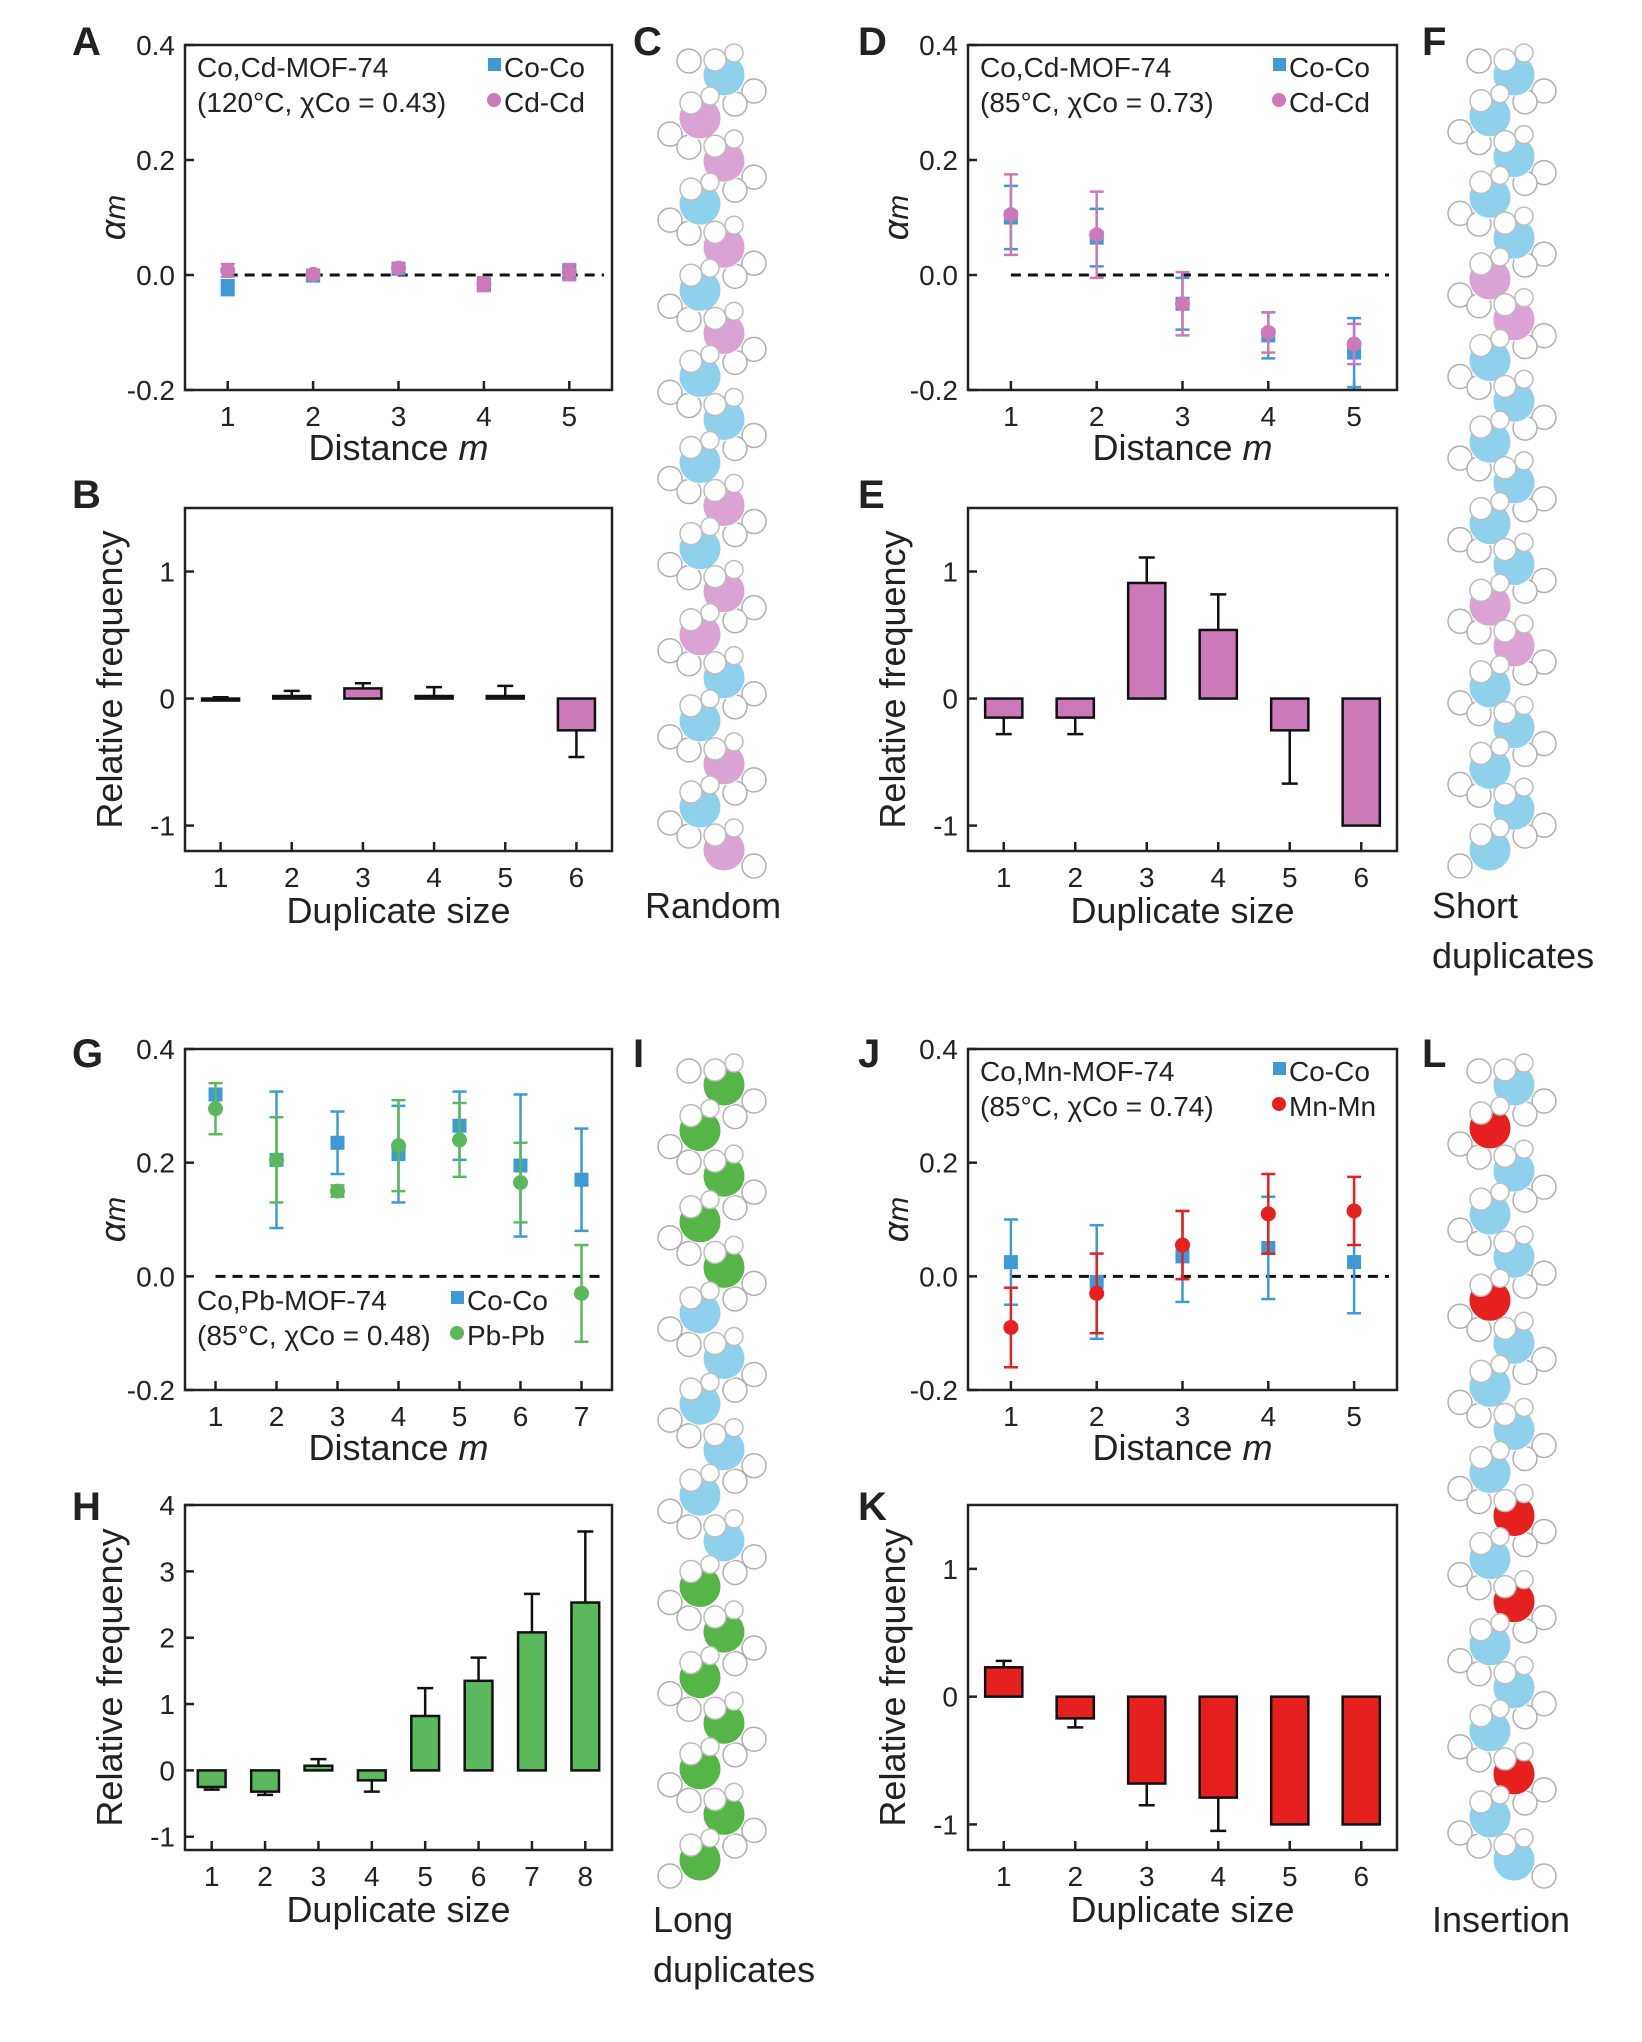 This screenshot has width=1642, height=2042. Describe the element at coordinates (871, 495) in the screenshot. I see `panel-letter-E: E` at that location.